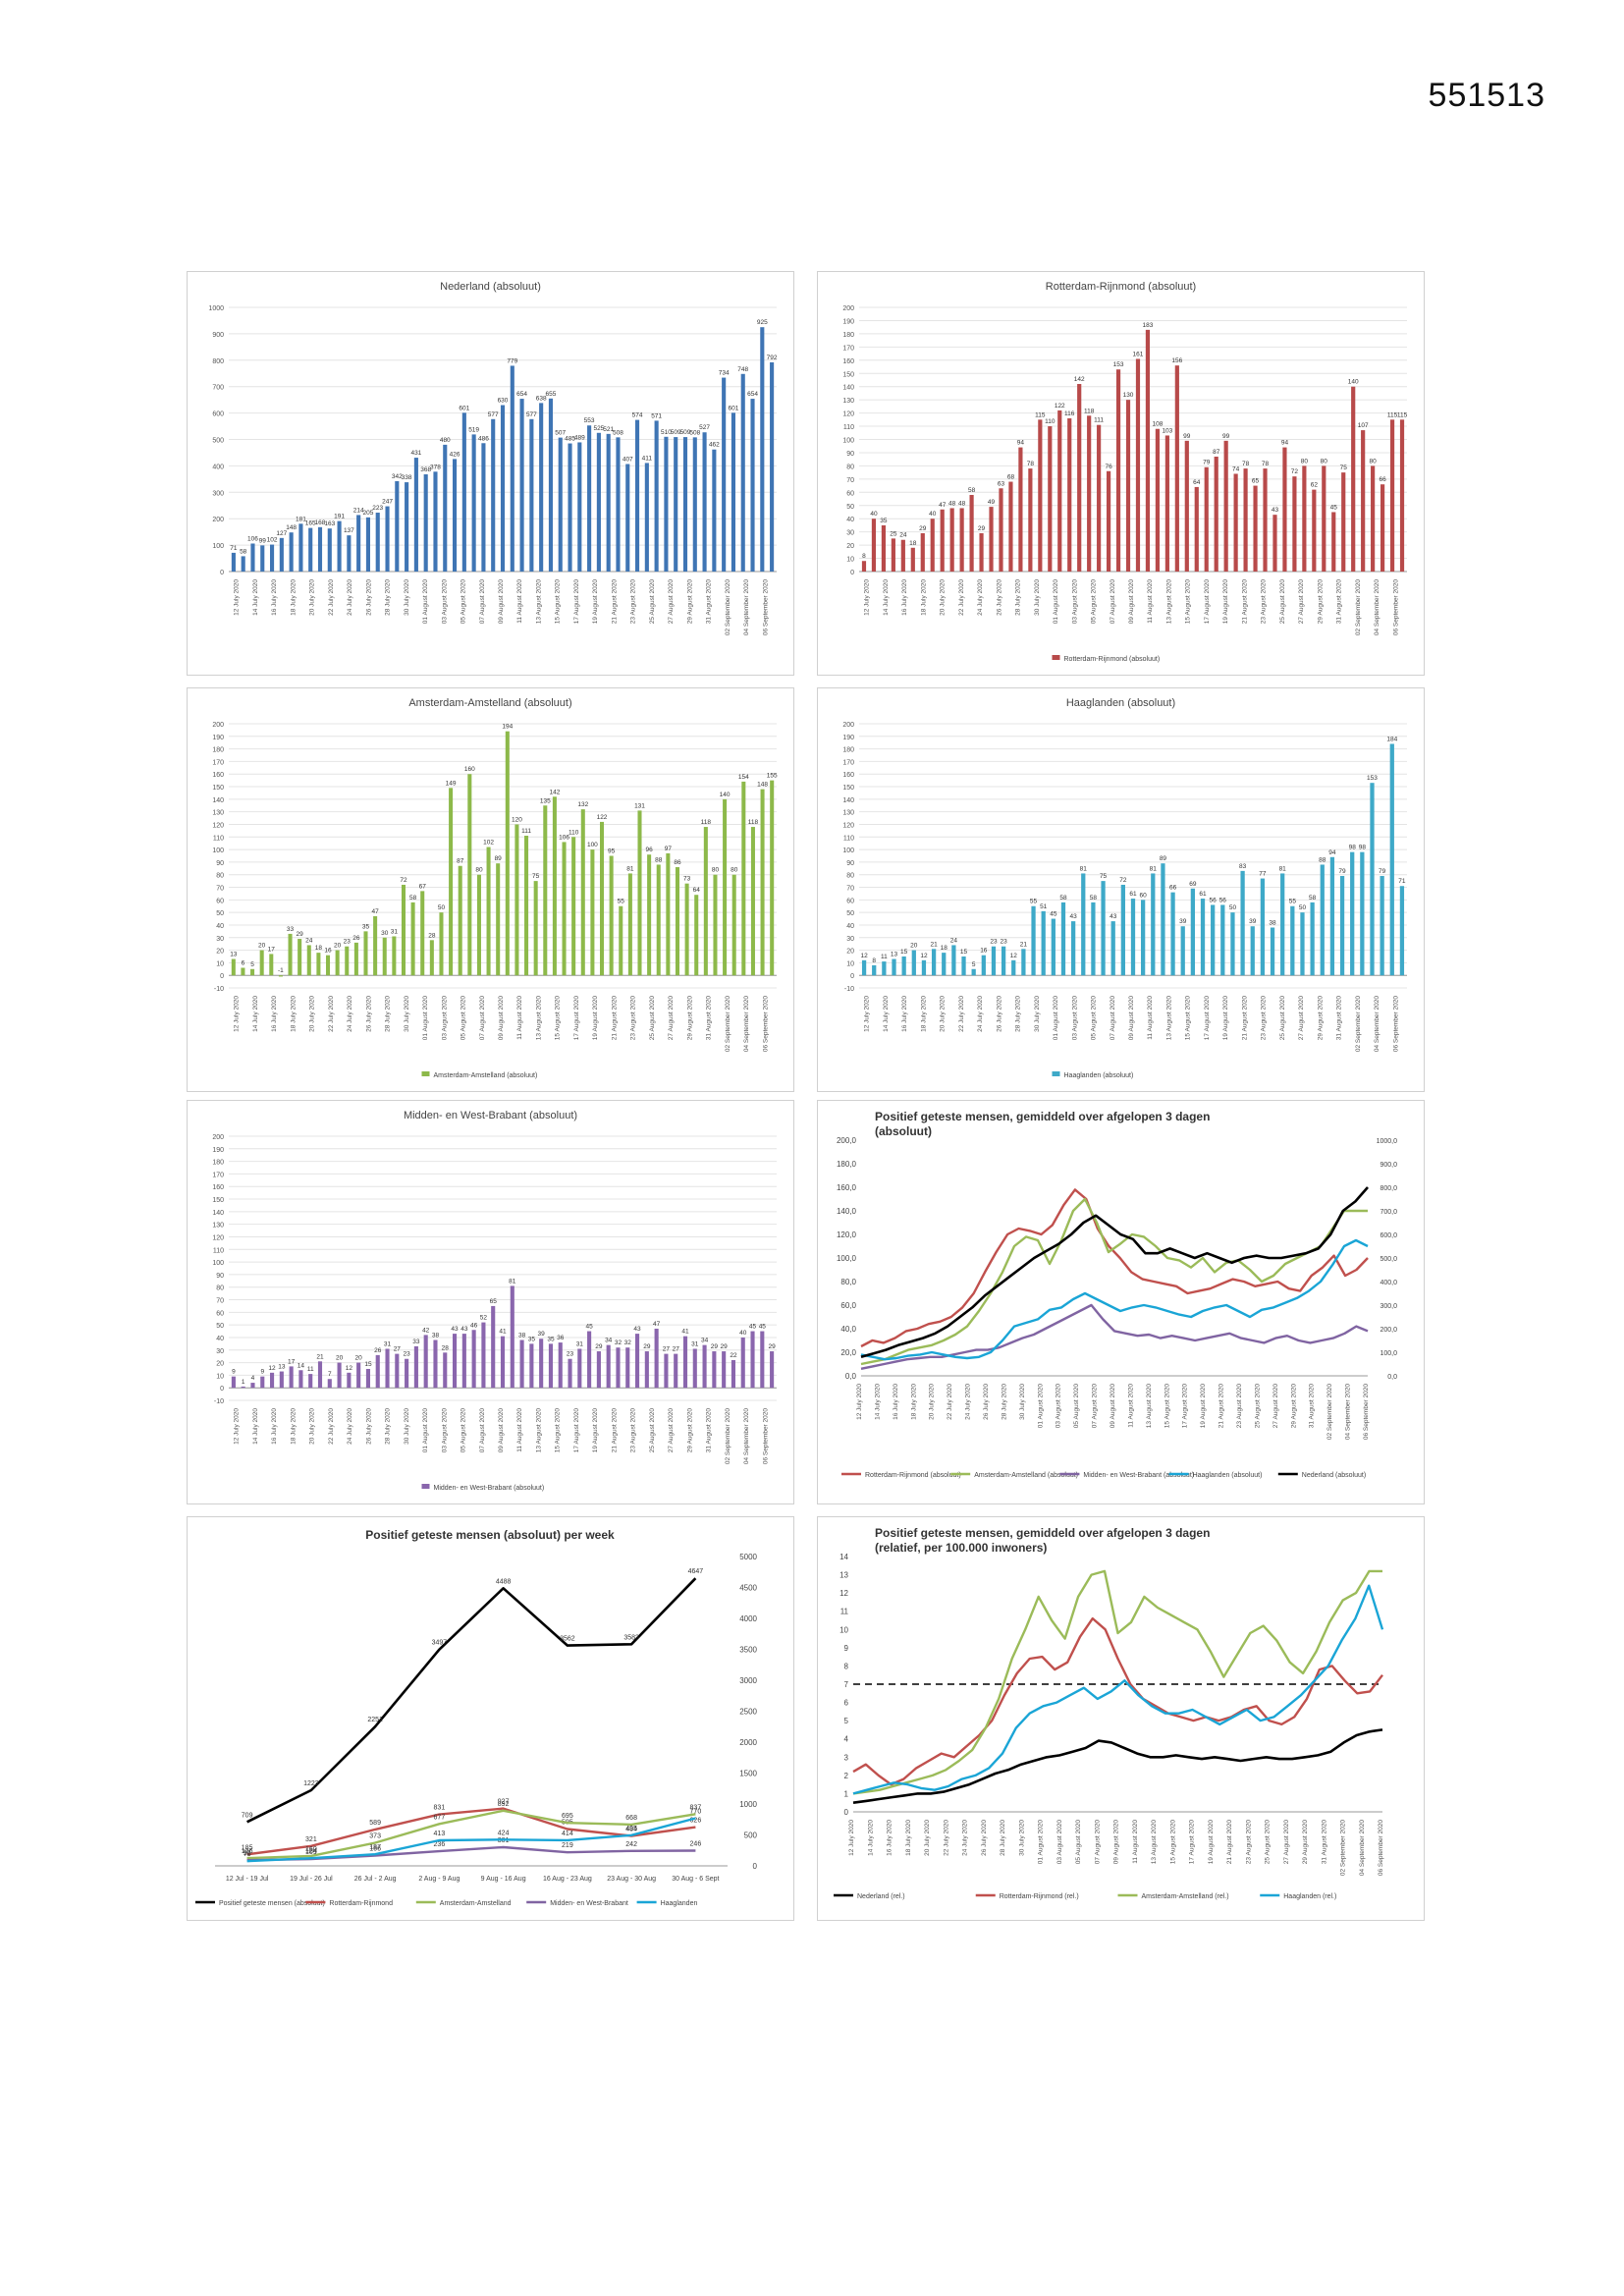 The image size is (1624, 2296). What do you see at coordinates (377, 508) in the screenshot?
I see `data-label: 223` at bounding box center [377, 508].